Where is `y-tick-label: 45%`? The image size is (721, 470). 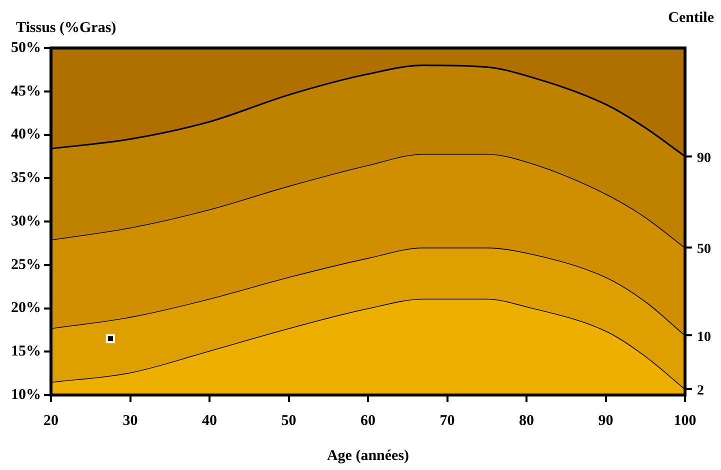 y-tick-label: 45% is located at coordinates (26, 91).